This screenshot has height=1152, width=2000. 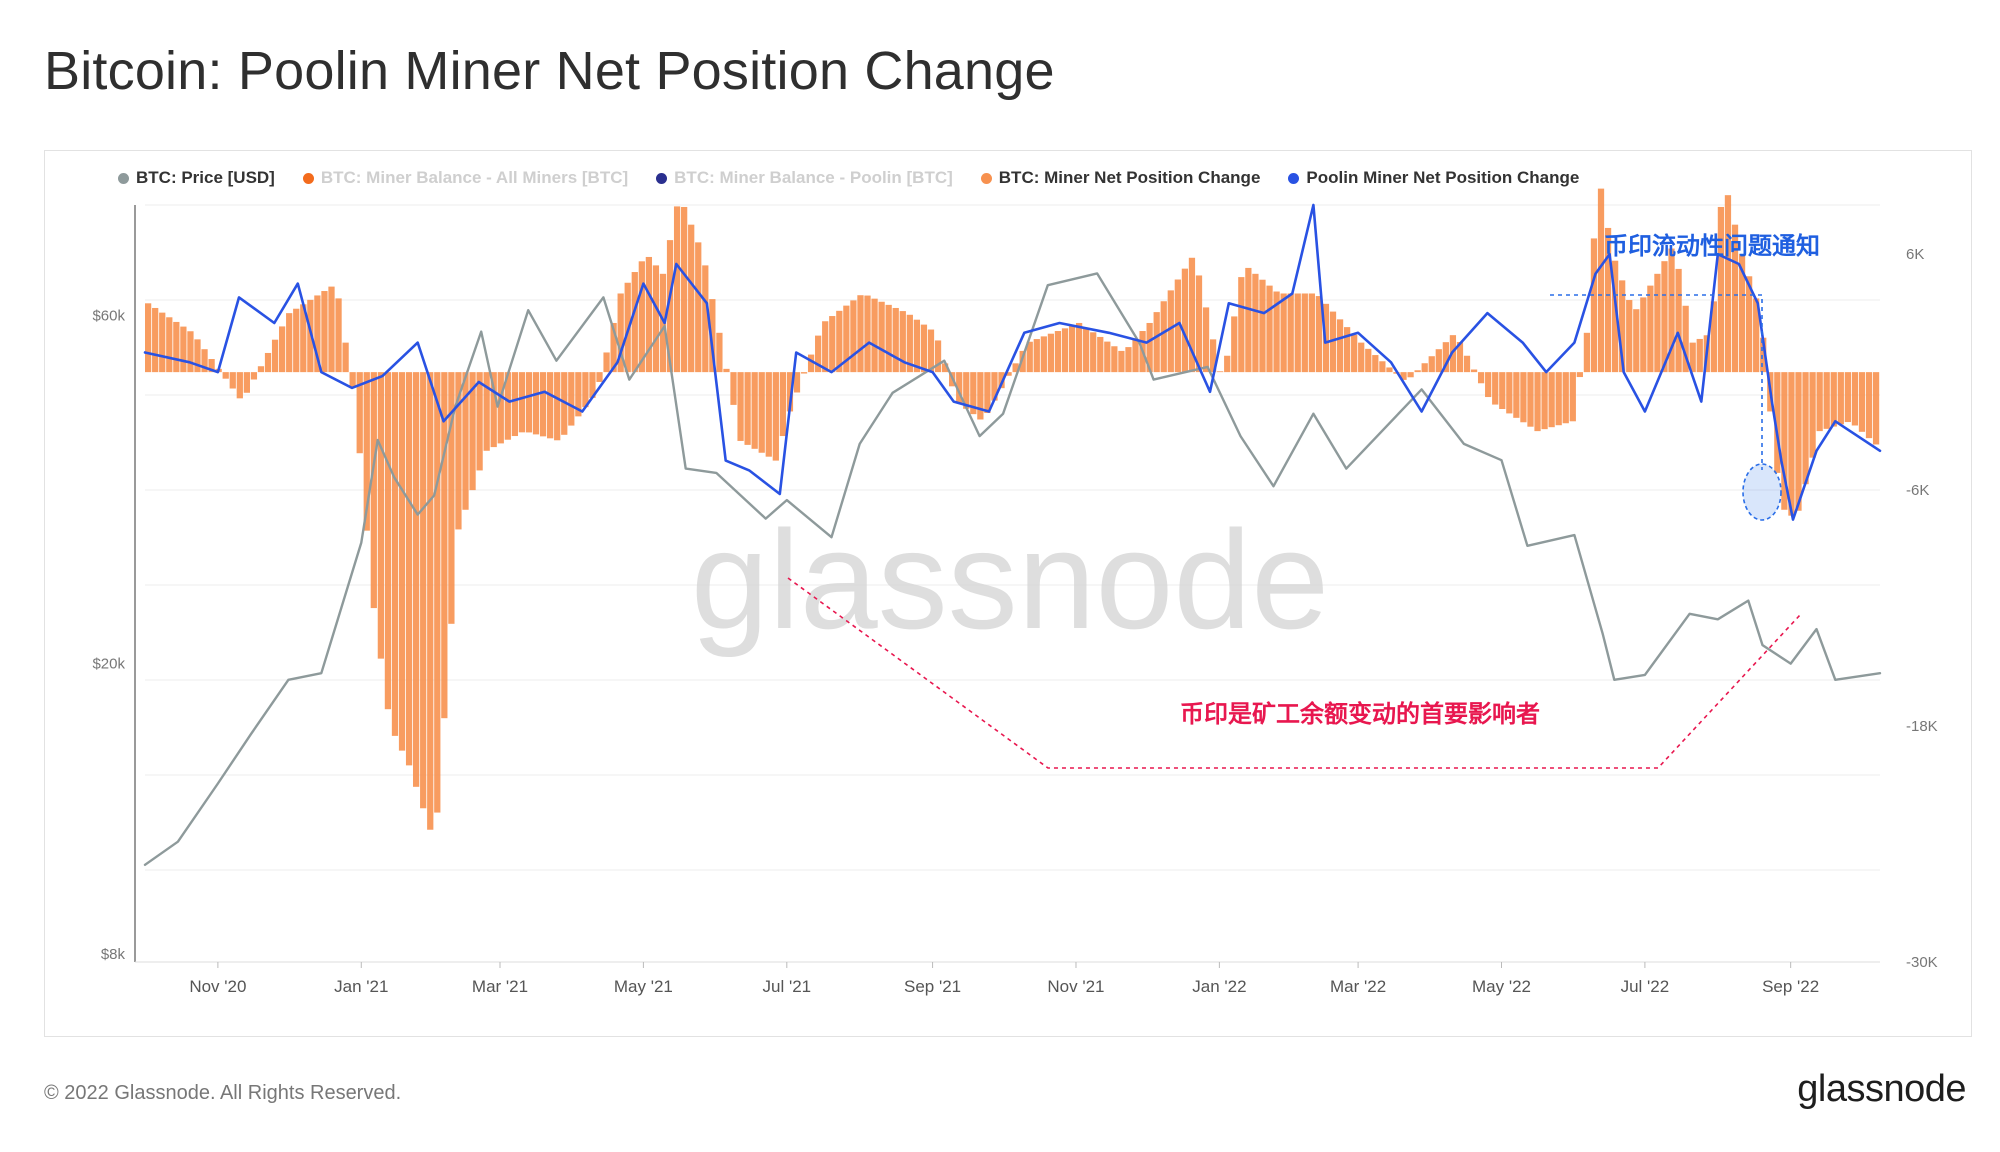 I want to click on legend-item-poolin-net-position: Poolin Miner Net Position Change, so click(x=1433, y=178).